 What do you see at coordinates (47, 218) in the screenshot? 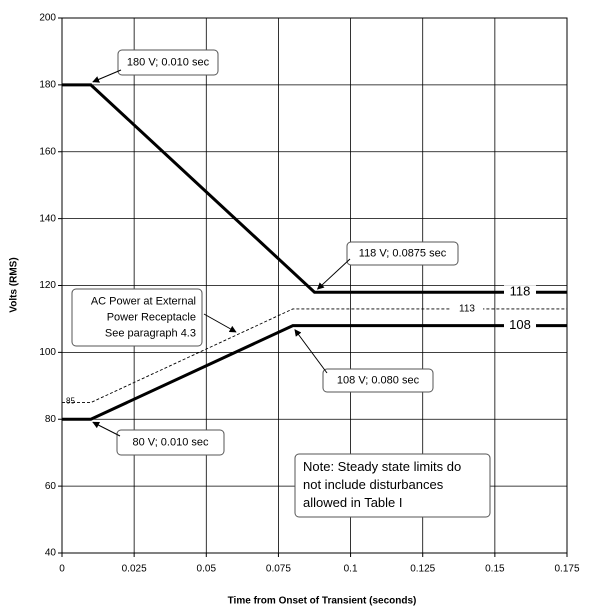
I see `y-tick-label: 140` at bounding box center [47, 218].